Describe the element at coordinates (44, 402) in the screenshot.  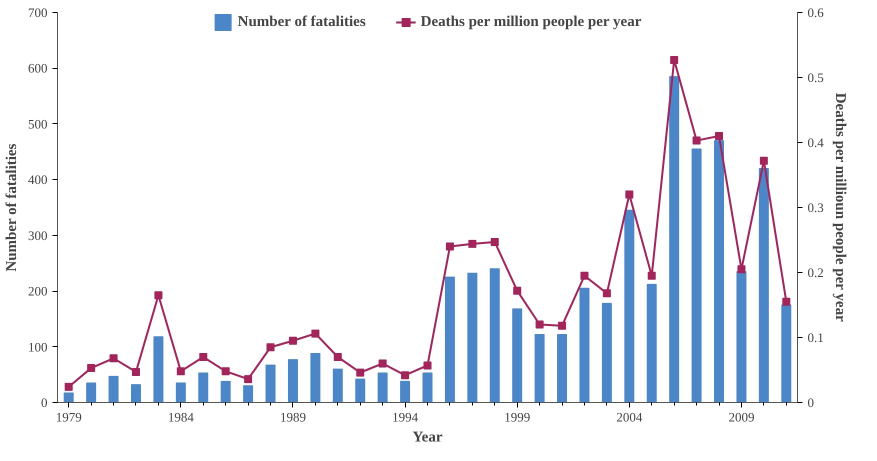
I see `y-tick-label: 0` at that location.